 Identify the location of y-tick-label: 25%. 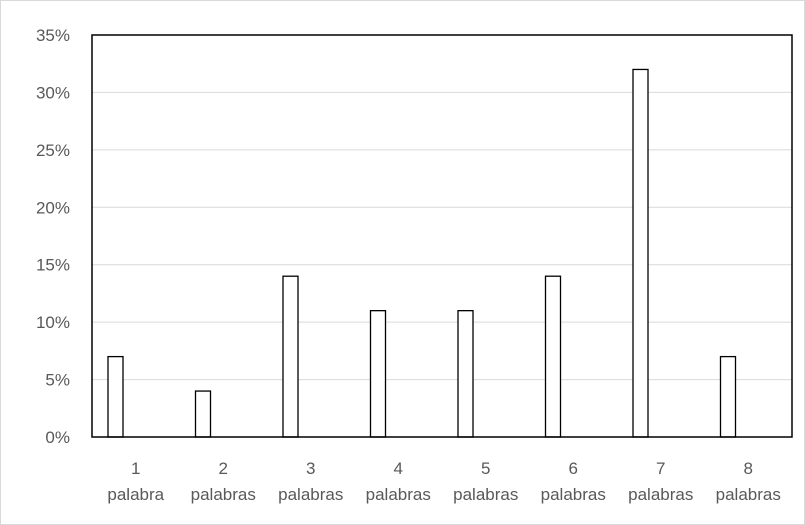
(53, 150).